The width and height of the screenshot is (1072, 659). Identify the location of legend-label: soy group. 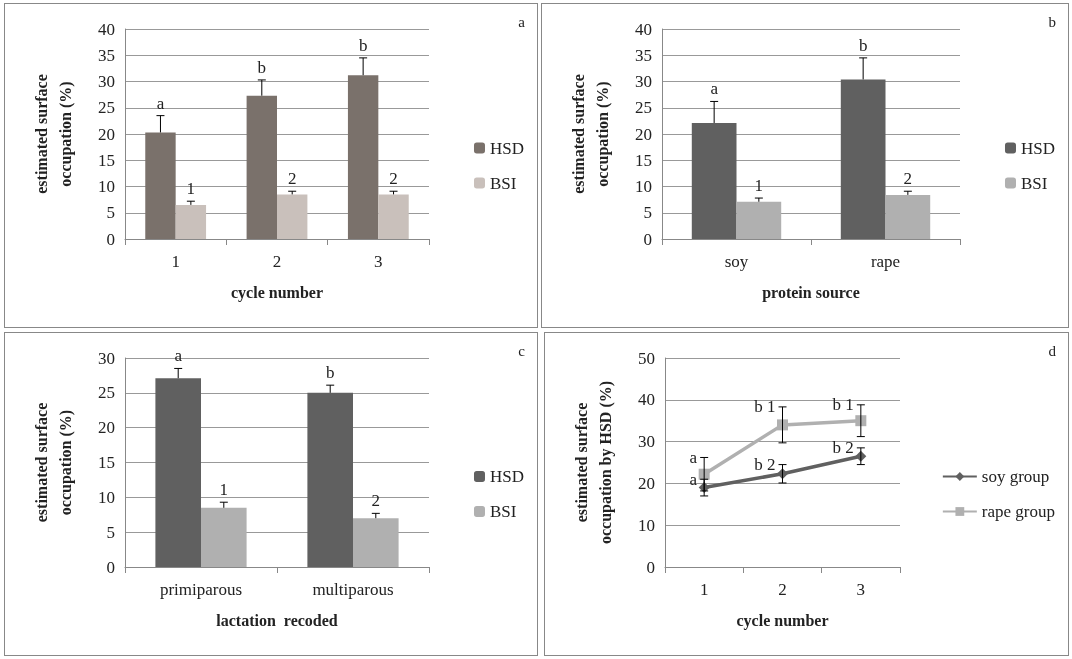
(1015, 476).